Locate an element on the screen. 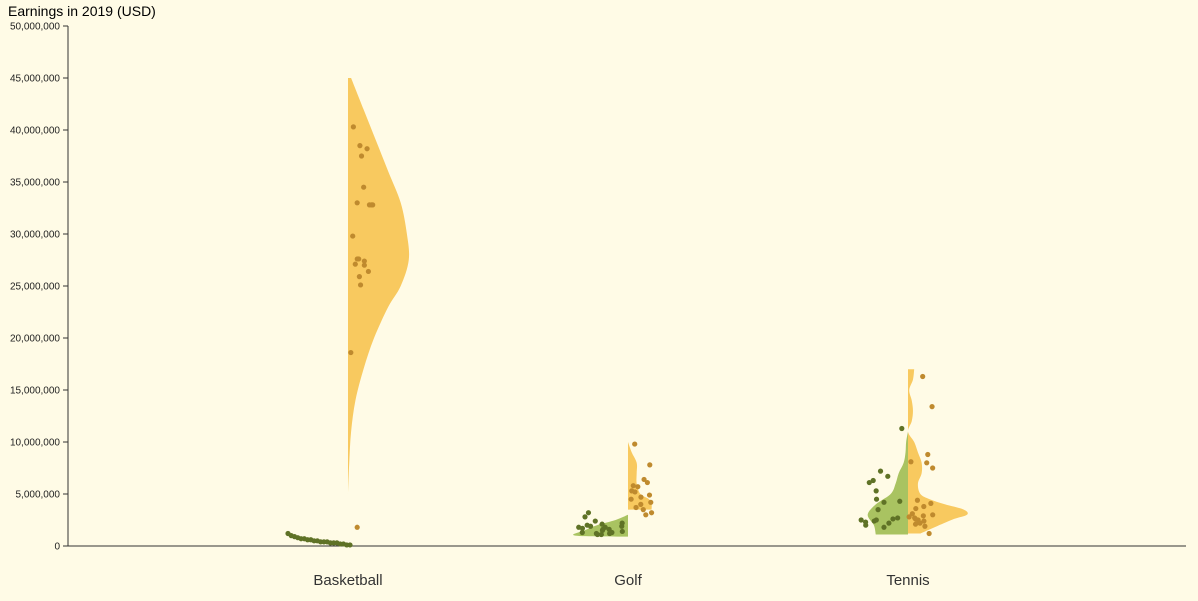 This screenshot has width=1198, height=601. y-tick-label: 0 is located at coordinates (57, 547).